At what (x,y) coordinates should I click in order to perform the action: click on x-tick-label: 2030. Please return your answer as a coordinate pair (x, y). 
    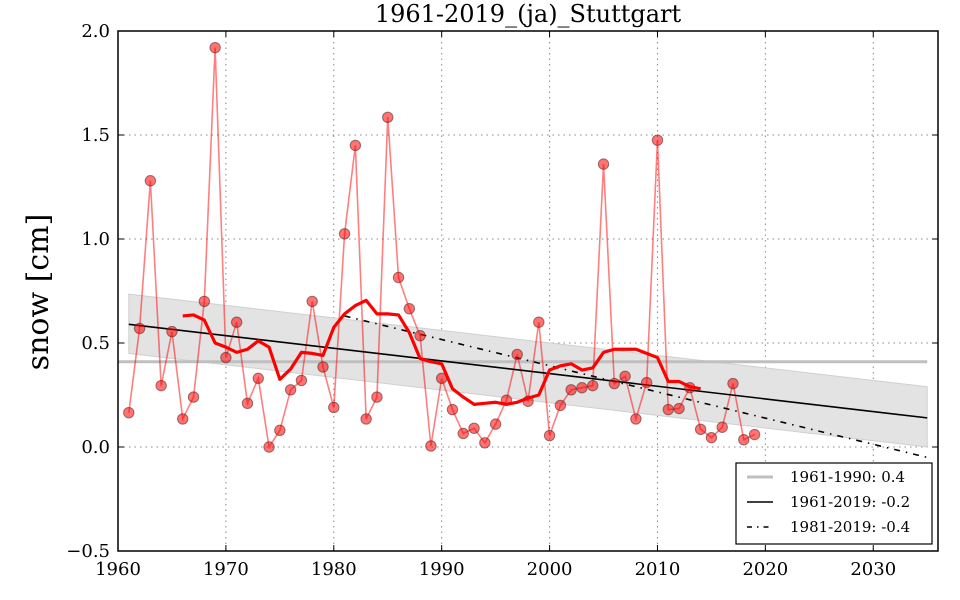
    Looking at the image, I should click on (873, 569).